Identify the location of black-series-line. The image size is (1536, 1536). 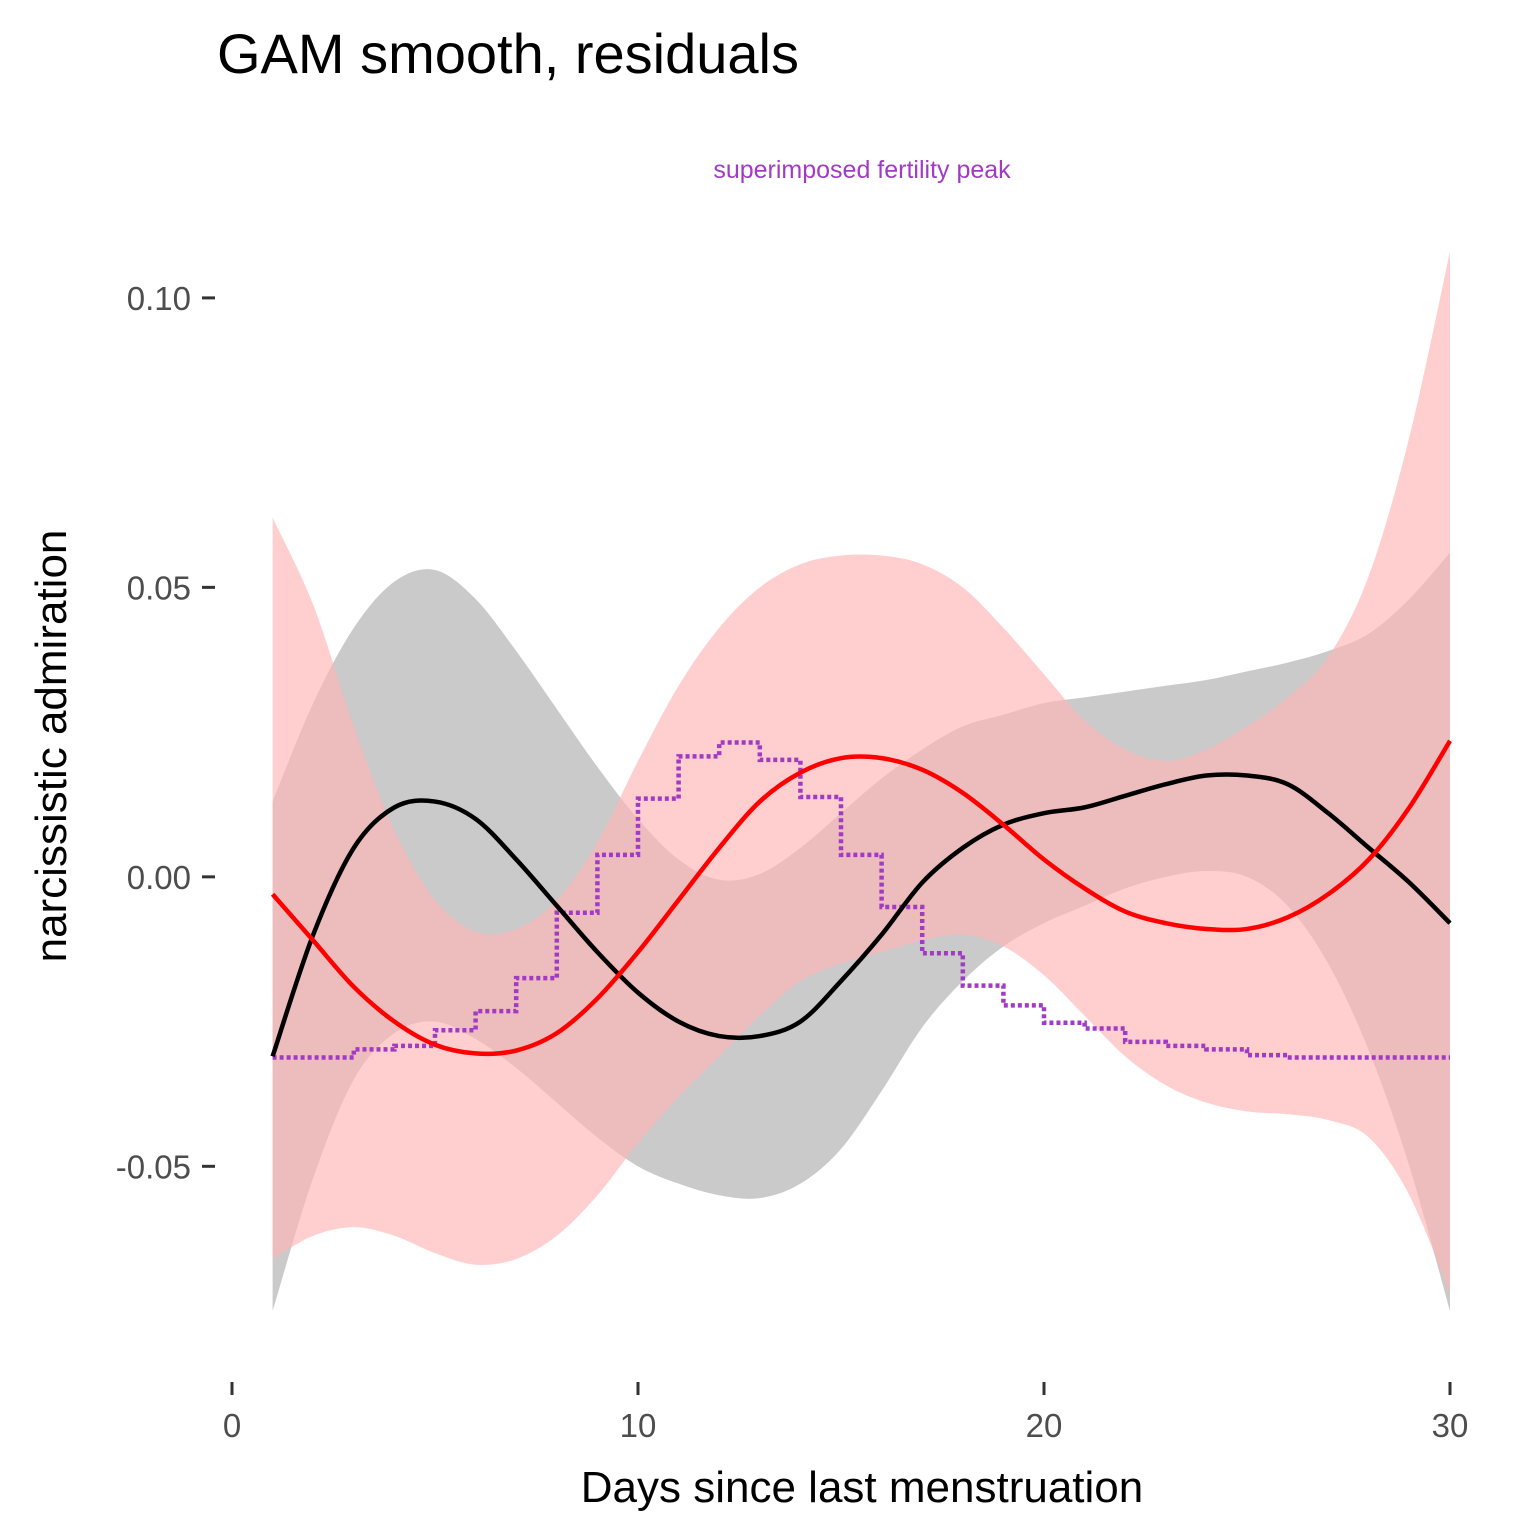
(861, 915).